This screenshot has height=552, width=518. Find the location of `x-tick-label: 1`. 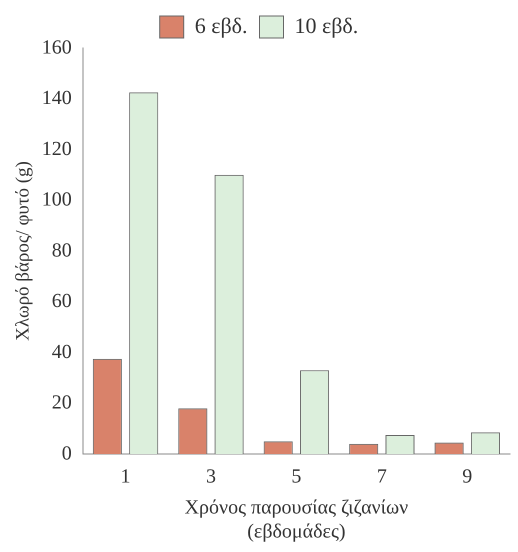

x-tick-label: 1 is located at coordinates (125, 476).